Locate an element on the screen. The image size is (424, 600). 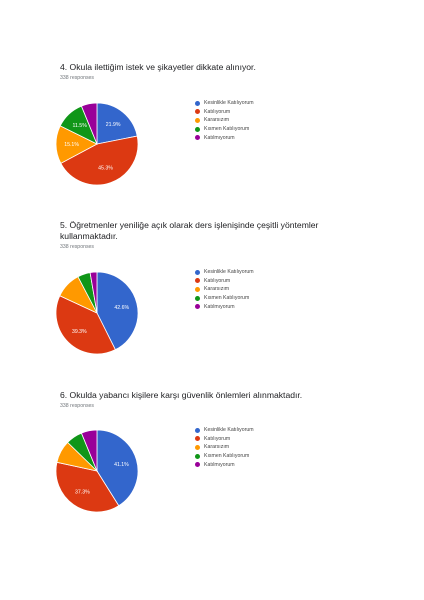
pie-svg: 41.1% 37.3% is located at coordinates (97, 471).